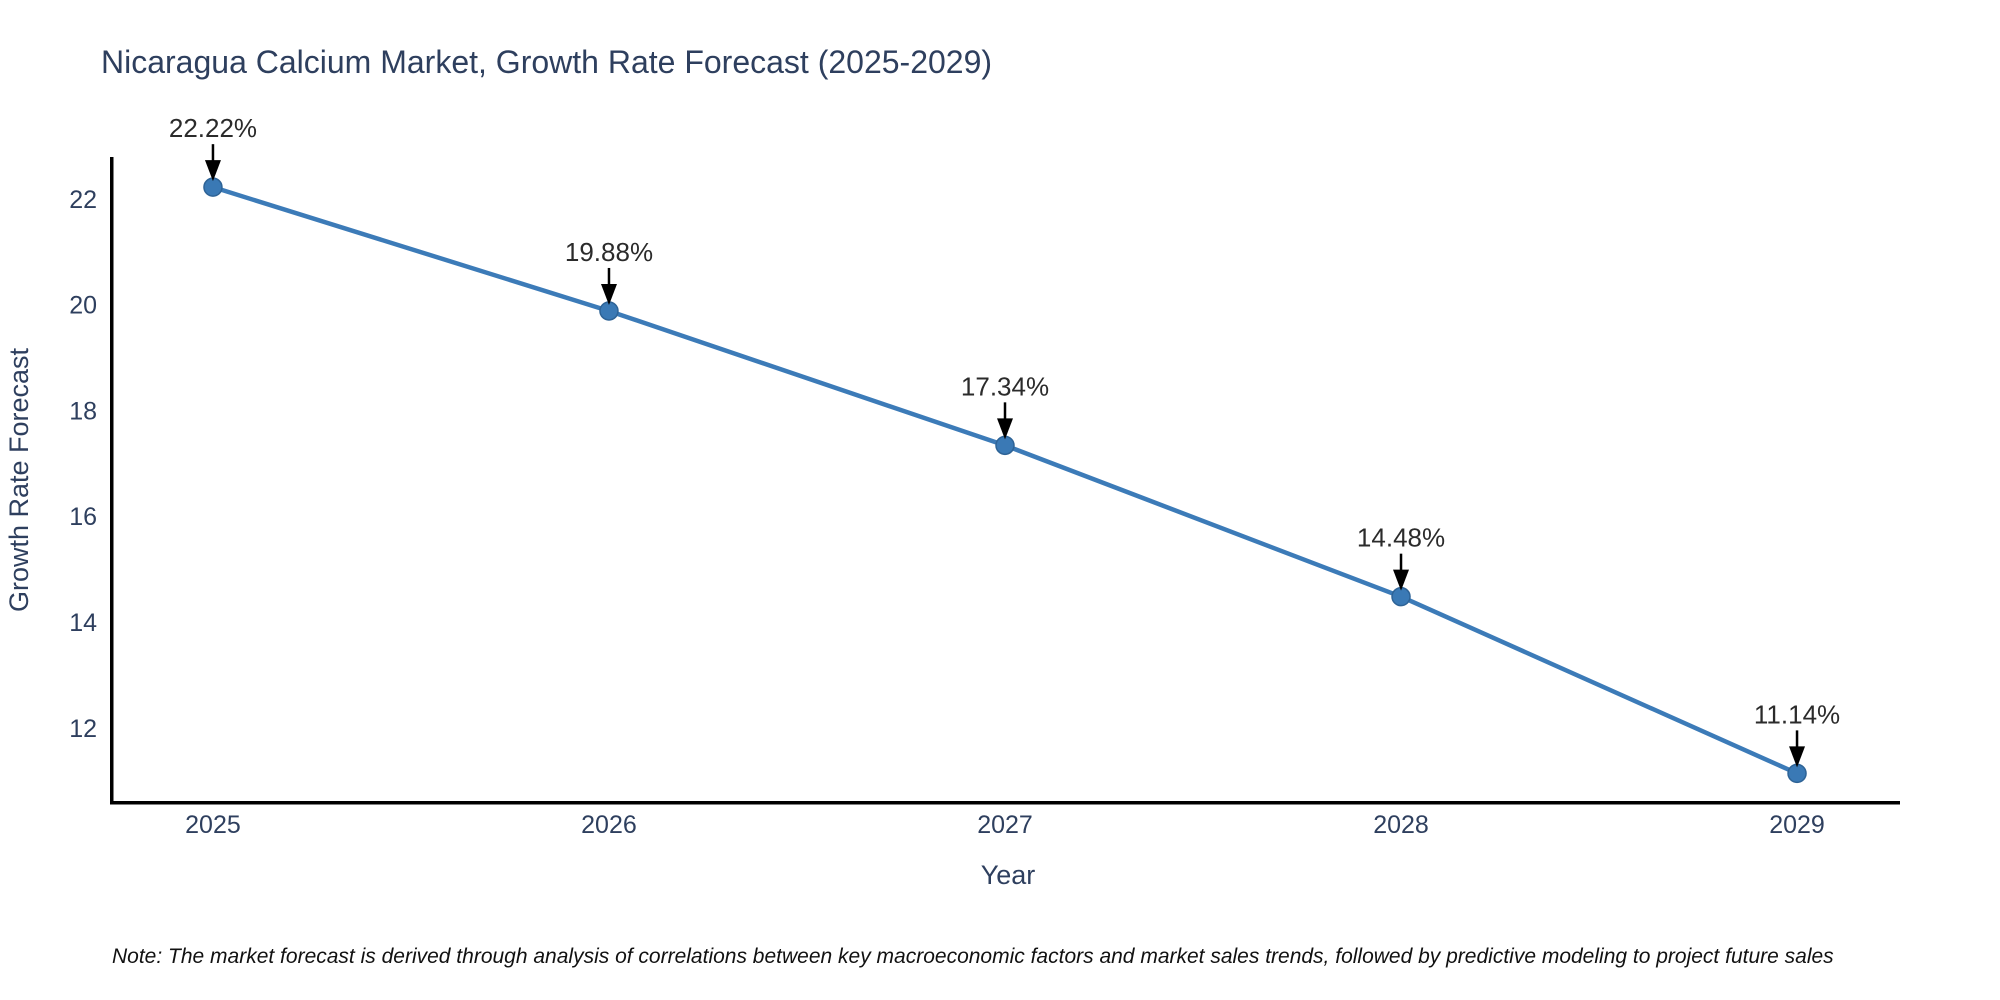  Describe the element at coordinates (83, 623) in the screenshot. I see `y-tick-label: 14` at that location.